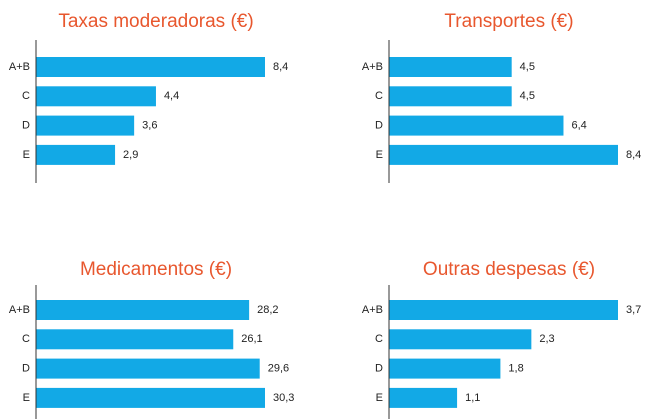 The width and height of the screenshot is (645, 419). What do you see at coordinates (509, 269) in the screenshot?
I see `chart-title: Outras despesas (€)` at bounding box center [509, 269].